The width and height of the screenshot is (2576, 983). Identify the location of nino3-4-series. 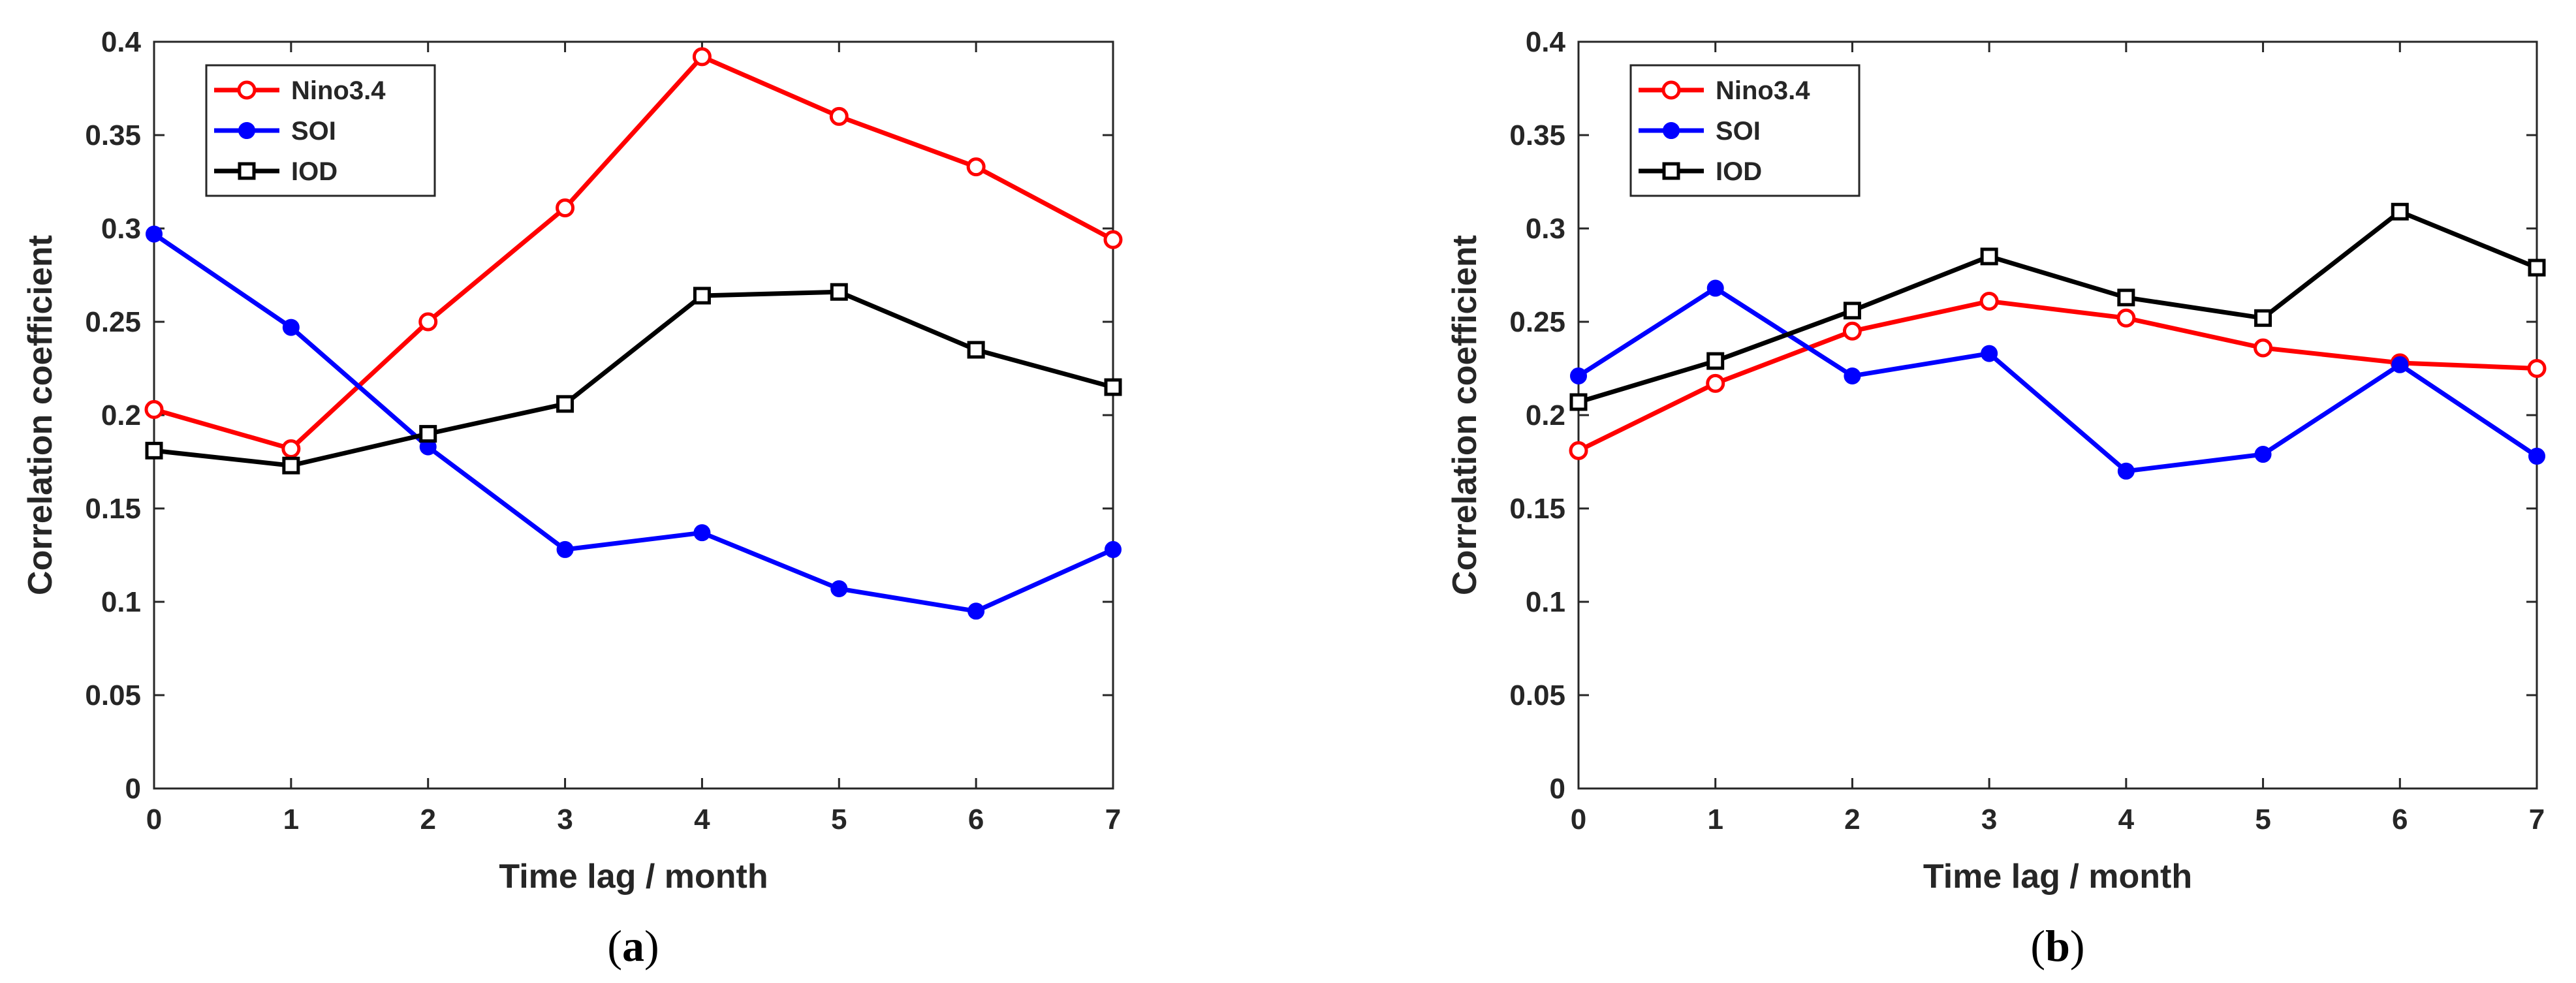
(2058, 376).